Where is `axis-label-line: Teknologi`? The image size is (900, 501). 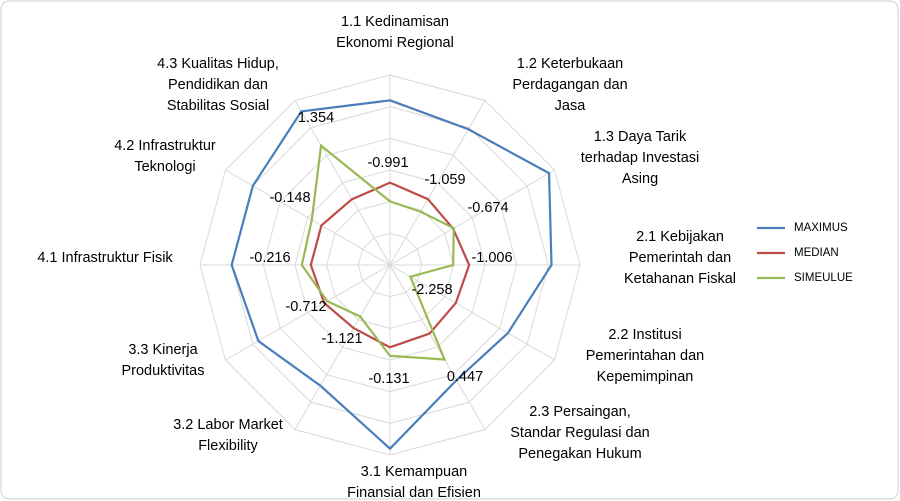
axis-label-line: Teknologi is located at coordinates (164, 167).